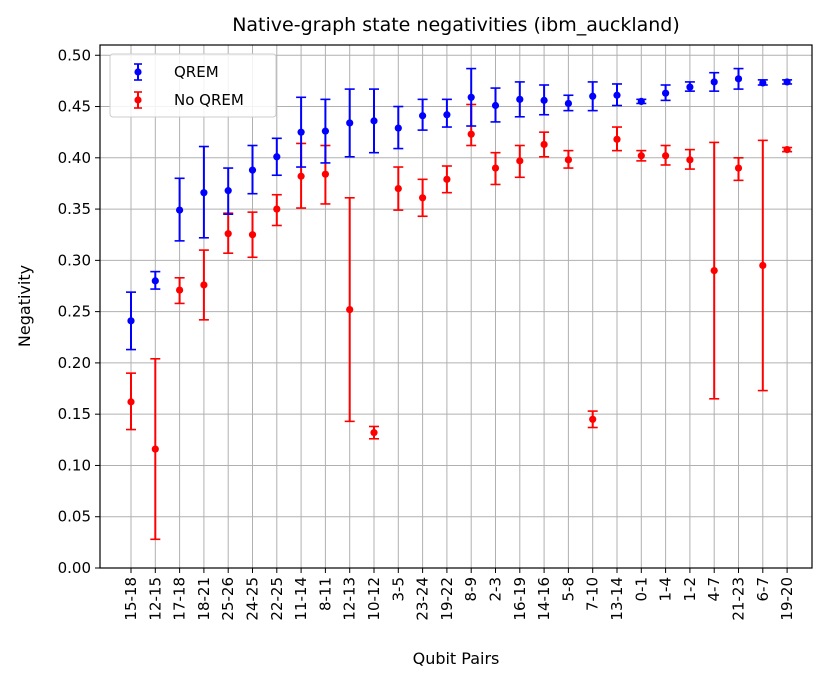  I want to click on x-tick-label: 6-7, so click(763, 589).